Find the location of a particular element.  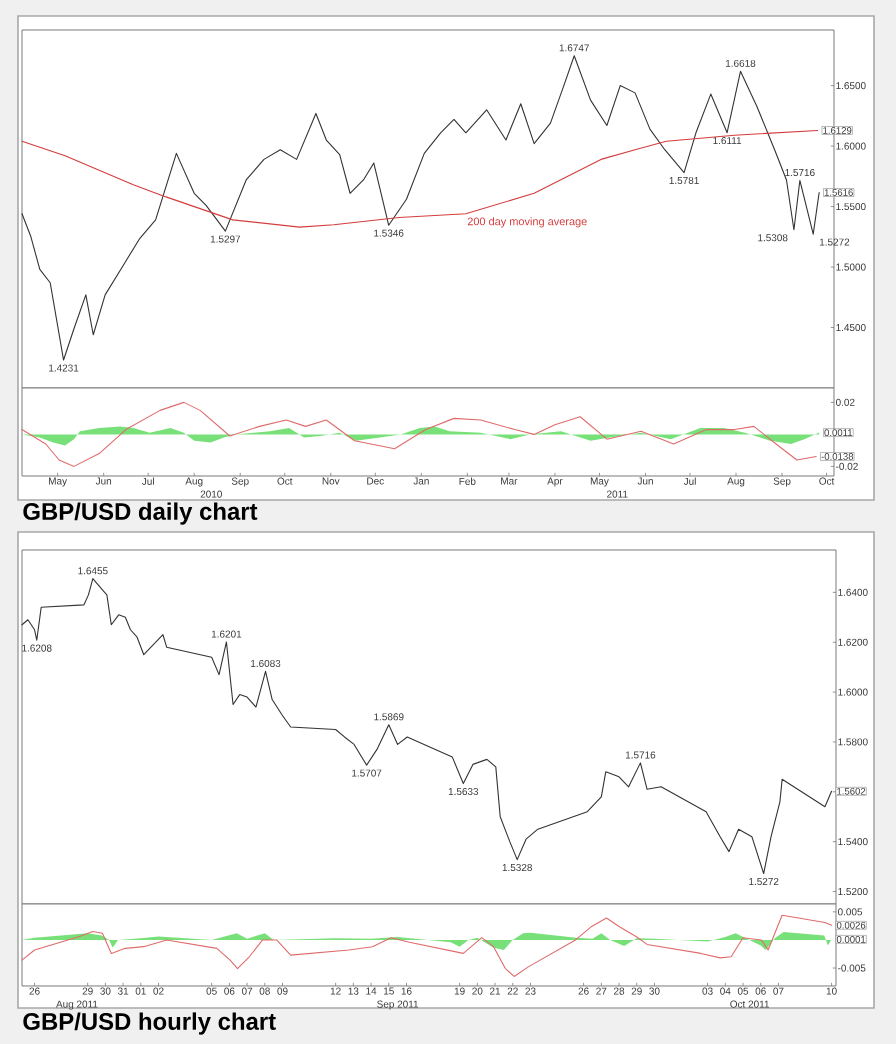

text: GBP/USD daily chart is located at coordinates (140, 513).